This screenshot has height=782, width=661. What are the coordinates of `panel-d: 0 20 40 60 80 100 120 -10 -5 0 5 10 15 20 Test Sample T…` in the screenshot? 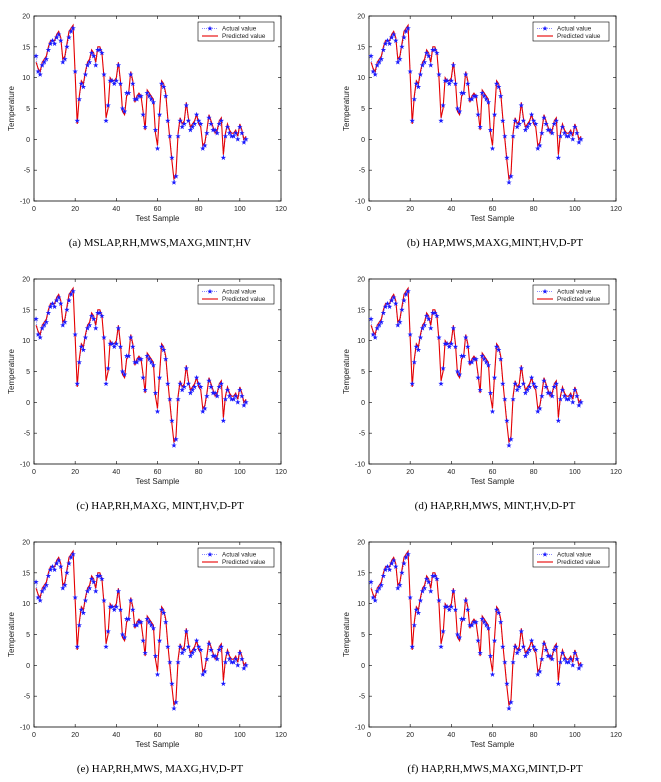 It's located at (482, 395).